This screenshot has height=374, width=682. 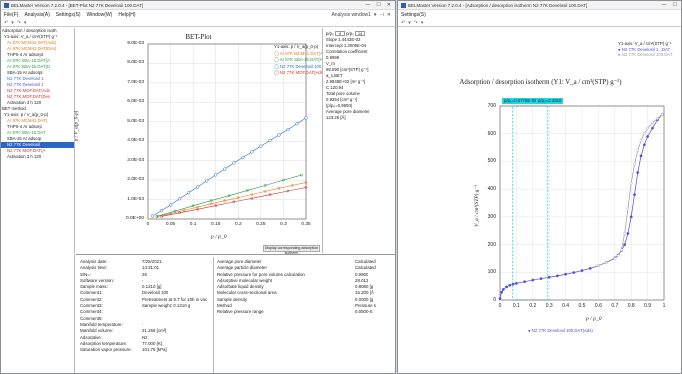 I want to click on bet-legend-item: ◯ Ar 87K MCM41 DAT(Ads), so click(x=307, y=54).